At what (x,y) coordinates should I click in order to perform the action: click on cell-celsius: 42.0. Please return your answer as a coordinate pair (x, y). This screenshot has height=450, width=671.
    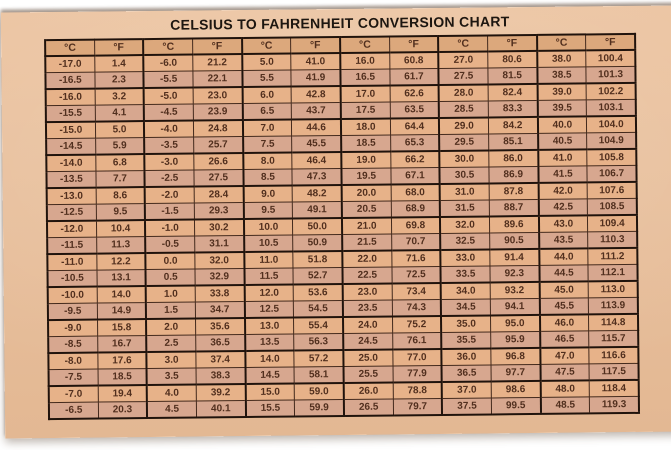
    Looking at the image, I should click on (563, 191).